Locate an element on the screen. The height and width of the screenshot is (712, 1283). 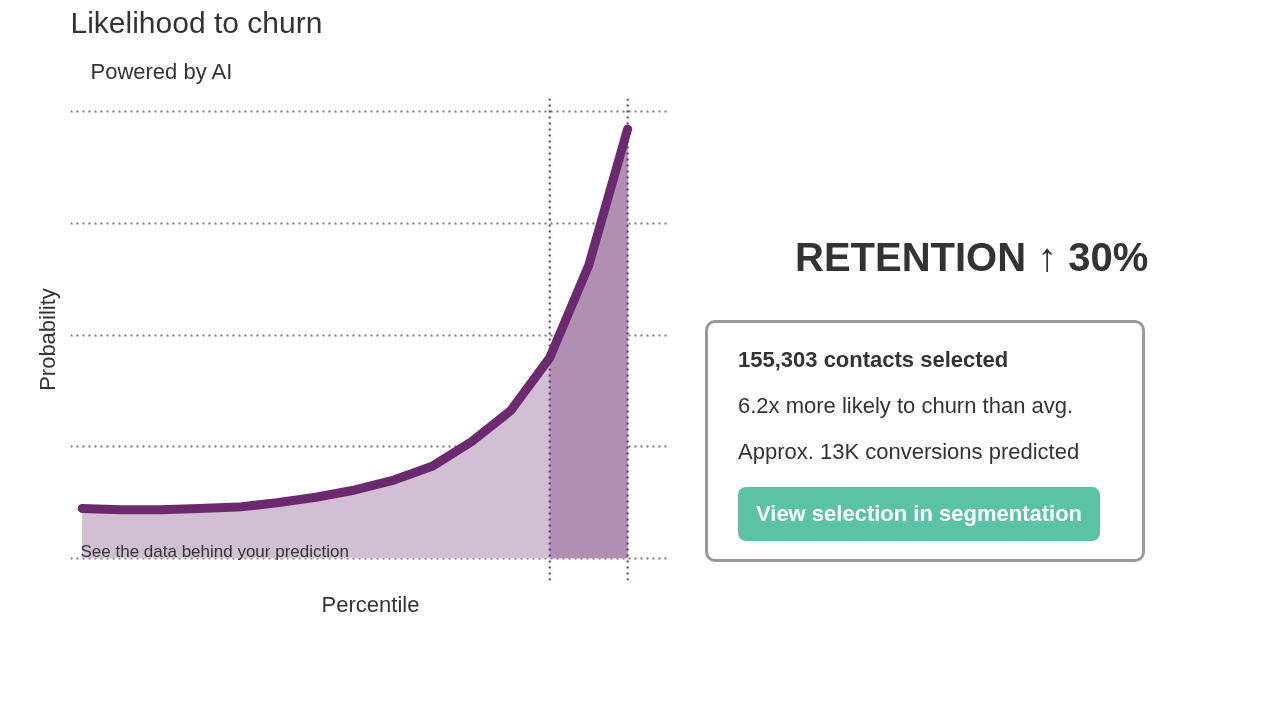
text: View selection in segmentation is located at coordinates (919, 514).